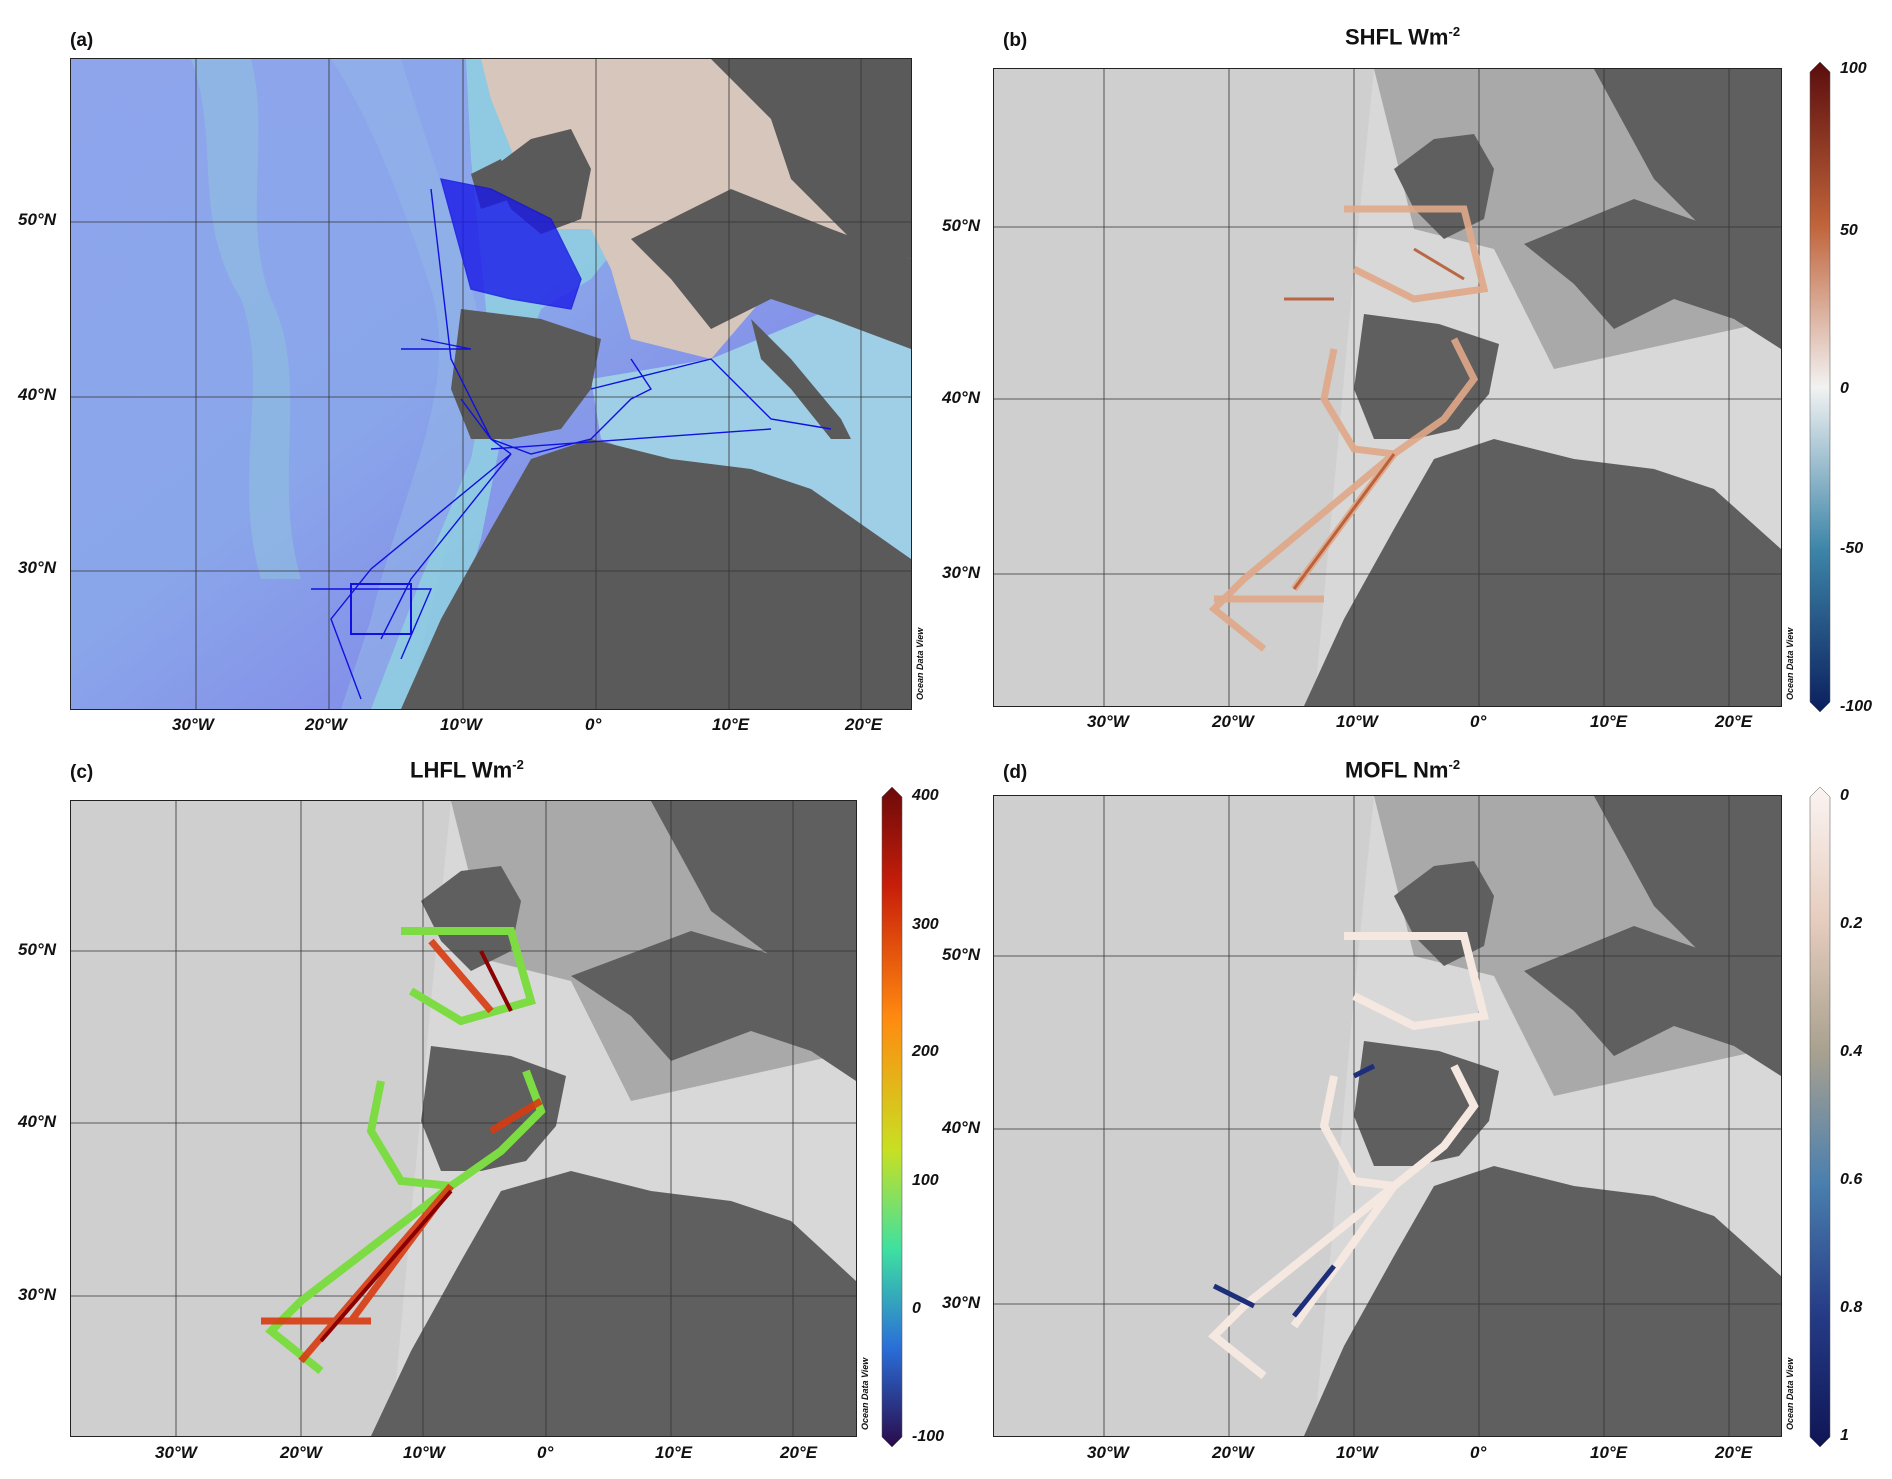 The width and height of the screenshot is (1892, 1479). What do you see at coordinates (1852, 548) in the screenshot?
I see `colorbar-tick: -50` at bounding box center [1852, 548].